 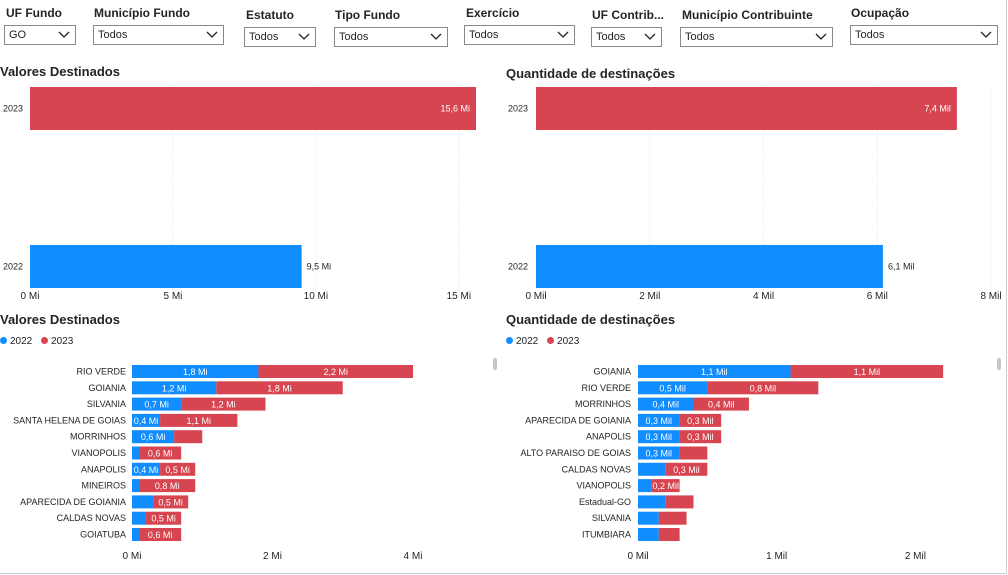 I want to click on data-label: 1,1 Mil, so click(x=714, y=372).